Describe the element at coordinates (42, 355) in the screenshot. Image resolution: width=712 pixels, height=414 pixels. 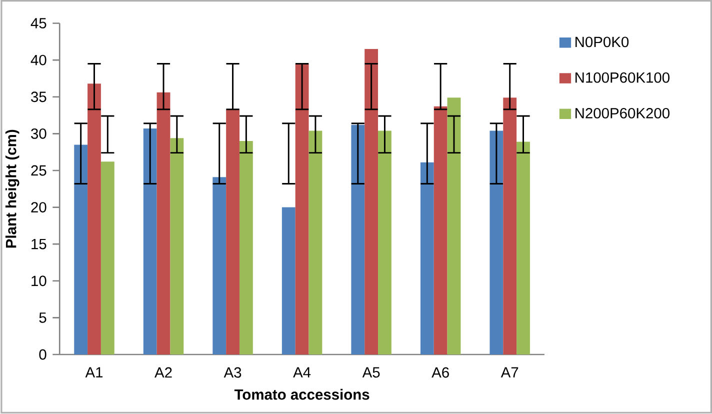
I see `y-tick-label: 0` at that location.